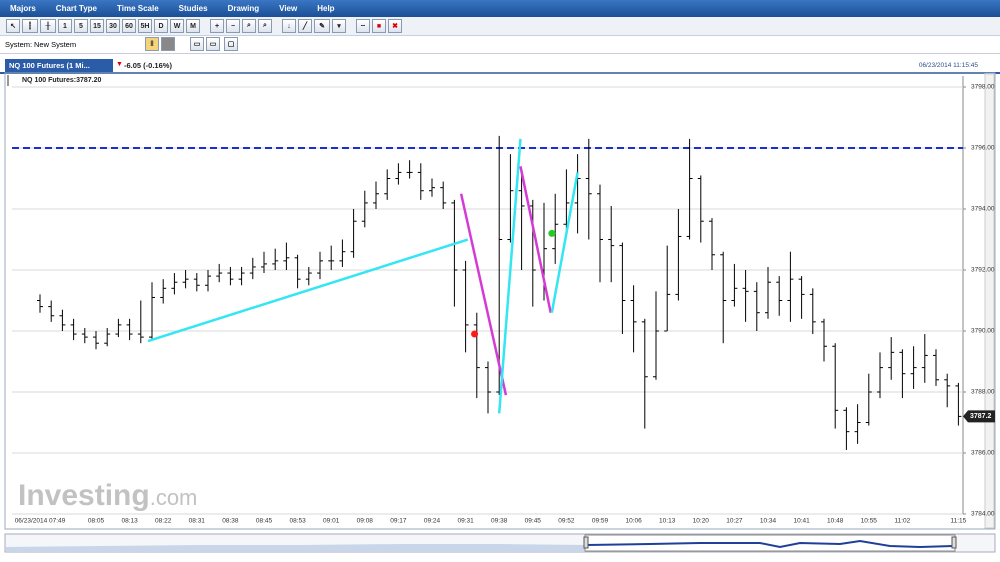  I want to click on zoom-out-button: −, so click(233, 26).